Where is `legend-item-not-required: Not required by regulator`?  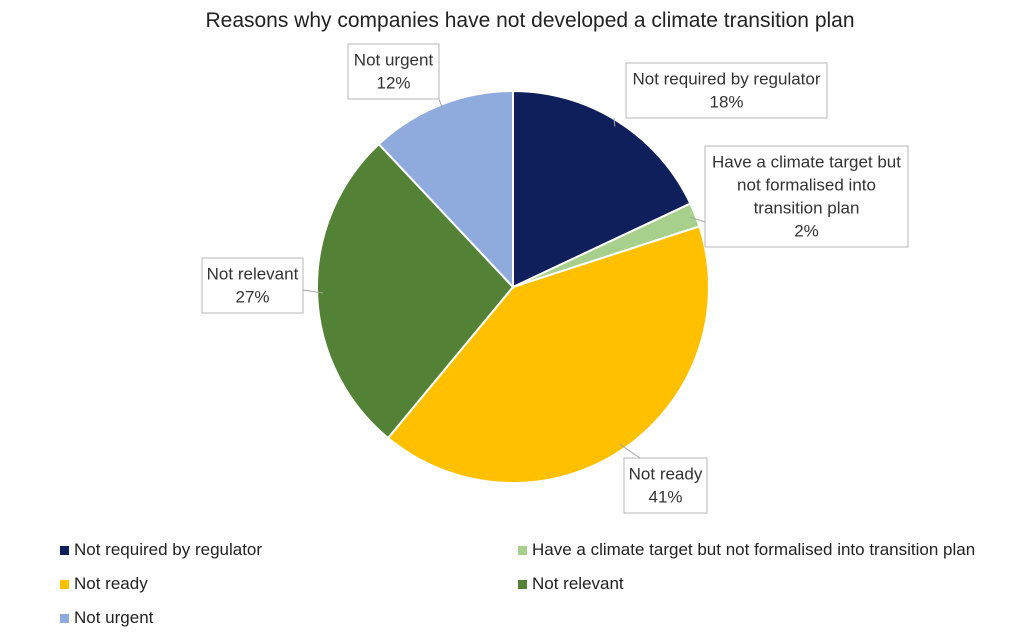
legend-item-not-required: Not required by regulator is located at coordinates (161, 550).